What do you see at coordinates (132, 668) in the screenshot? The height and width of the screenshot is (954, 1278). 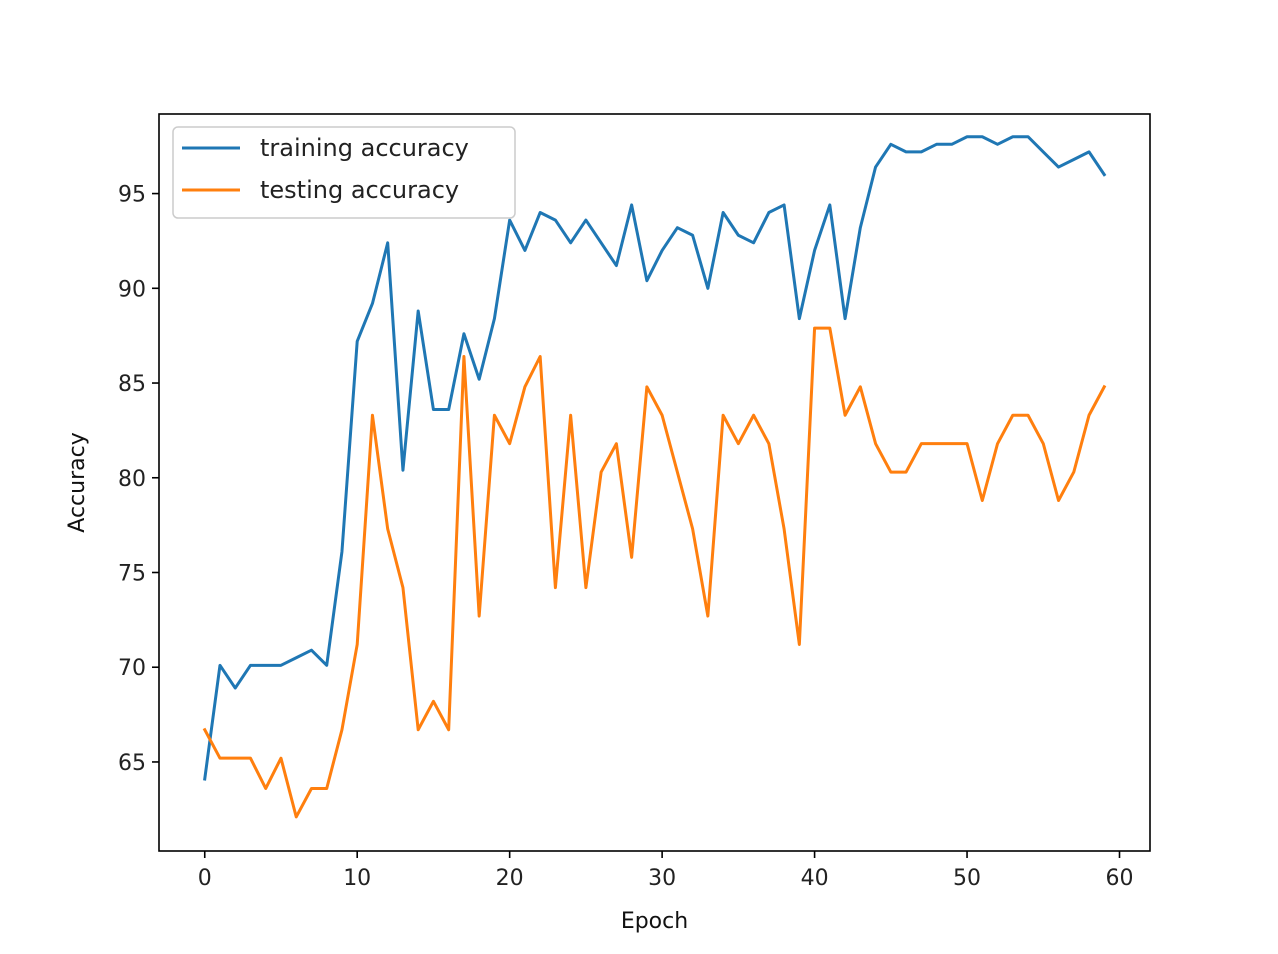 I see `y-tick-label: 70` at bounding box center [132, 668].